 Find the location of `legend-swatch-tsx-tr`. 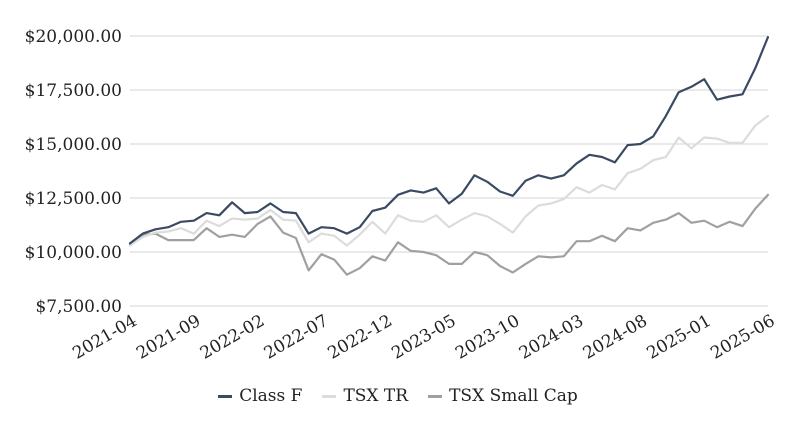

legend-swatch-tsx-tr is located at coordinates (329, 396).